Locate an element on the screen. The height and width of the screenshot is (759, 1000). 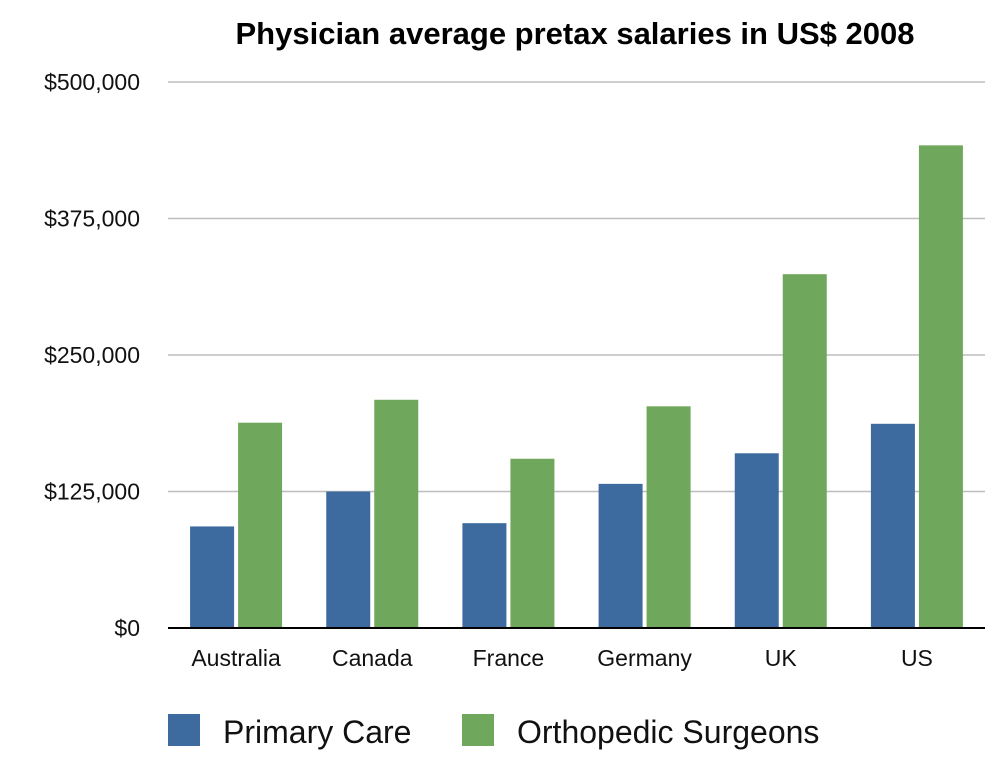
x-tick-label: Australia is located at coordinates (236, 658).